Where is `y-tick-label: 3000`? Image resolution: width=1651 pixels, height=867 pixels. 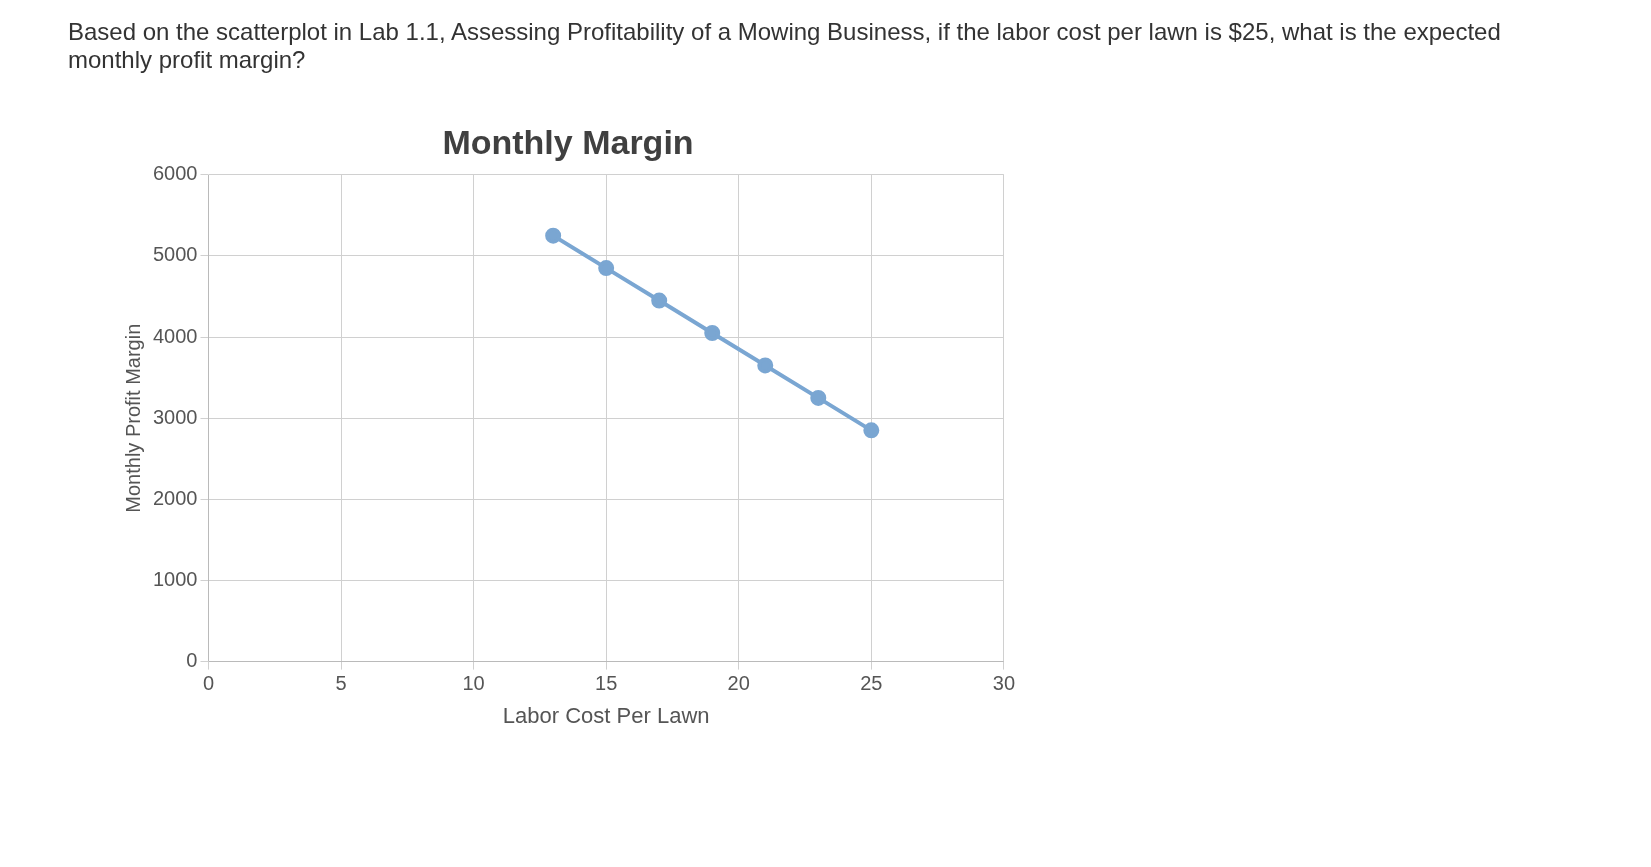 y-tick-label: 3000 is located at coordinates (175, 416).